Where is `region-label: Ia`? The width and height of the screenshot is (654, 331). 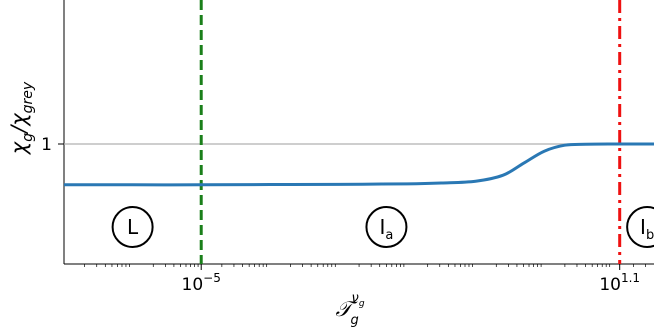 region-label: Ia is located at coordinates (387, 229).